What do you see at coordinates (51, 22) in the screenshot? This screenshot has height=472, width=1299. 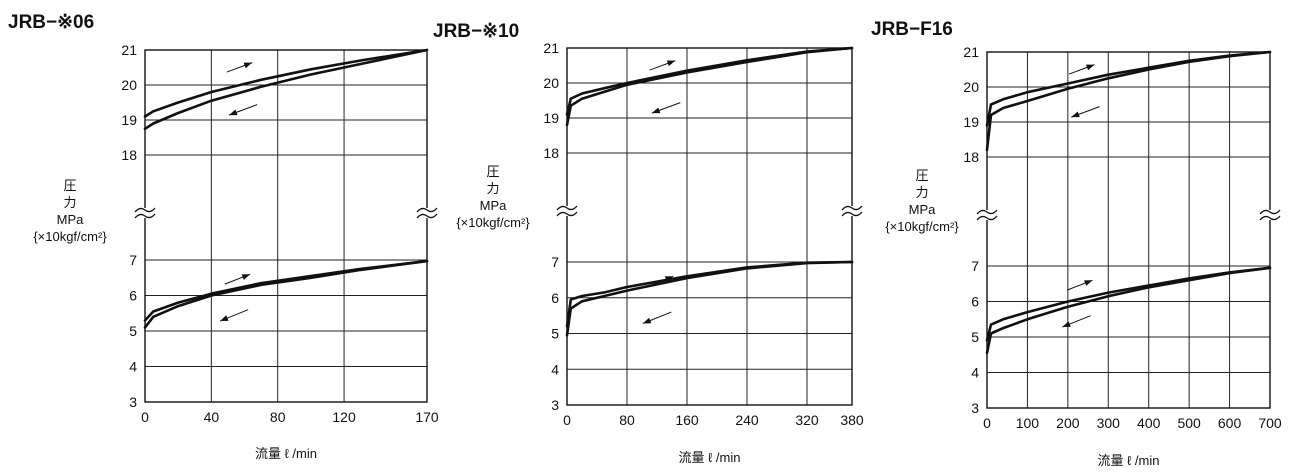 I see `chart-title: JRB−※06` at bounding box center [51, 22].